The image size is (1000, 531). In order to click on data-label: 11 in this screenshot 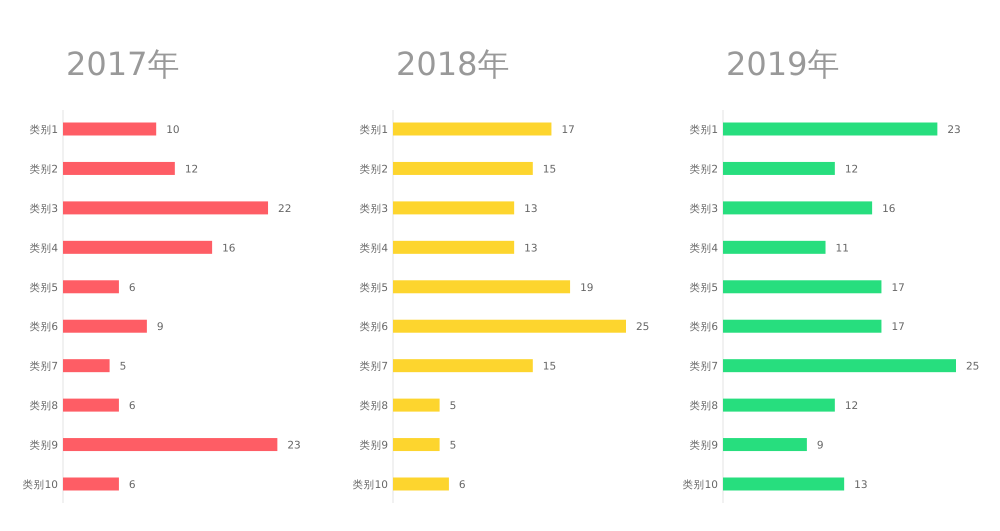, I will do `click(842, 248)`.